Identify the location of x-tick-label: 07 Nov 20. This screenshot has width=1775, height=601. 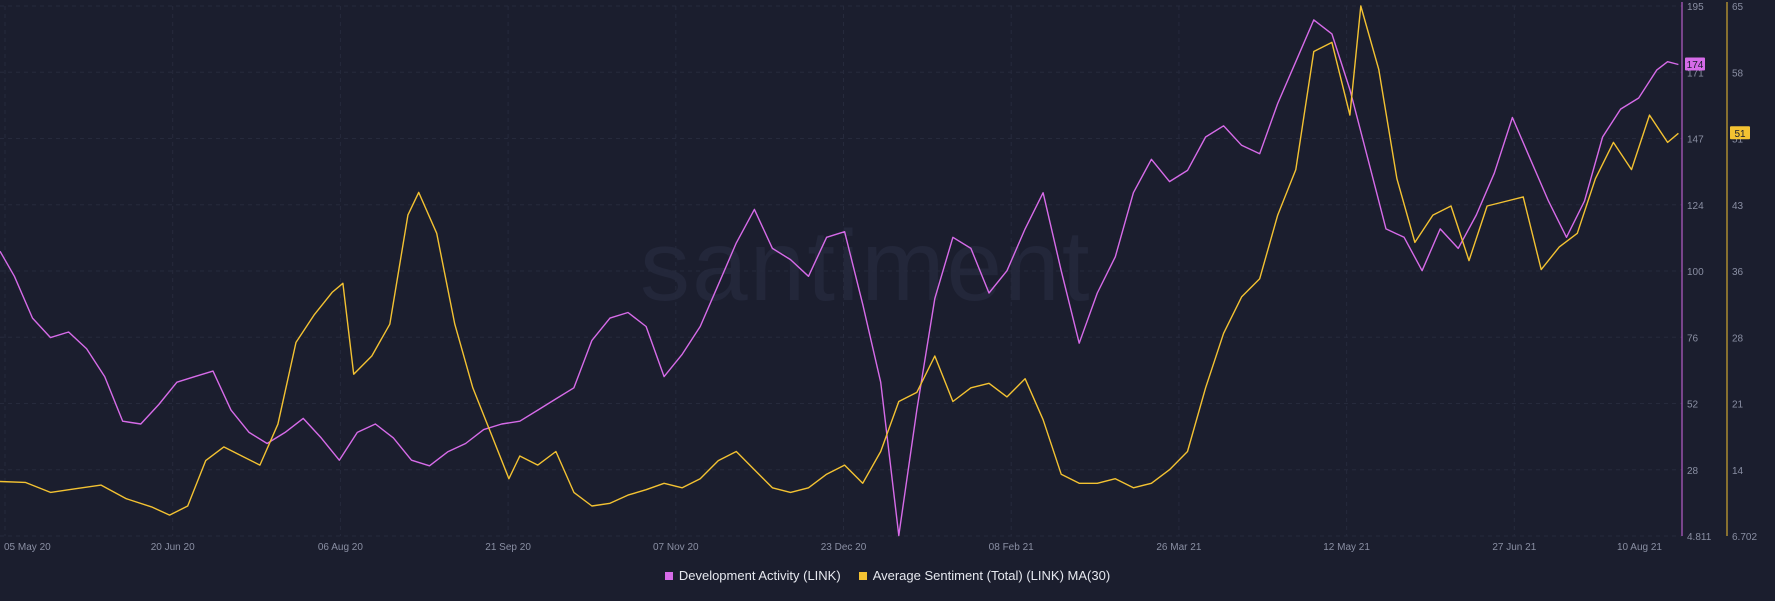
(676, 547).